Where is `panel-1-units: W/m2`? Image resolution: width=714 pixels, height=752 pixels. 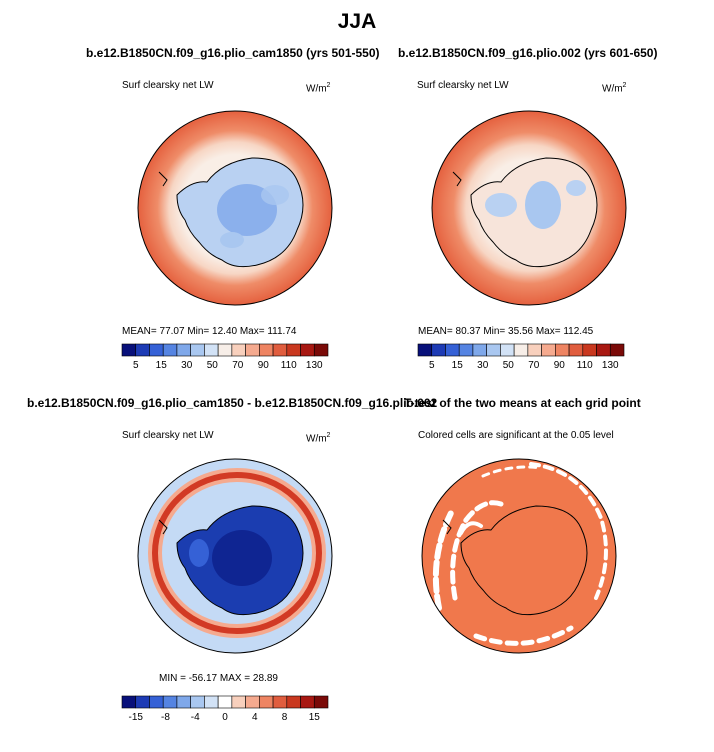
panel-1-units: W/m2 is located at coordinates (318, 88).